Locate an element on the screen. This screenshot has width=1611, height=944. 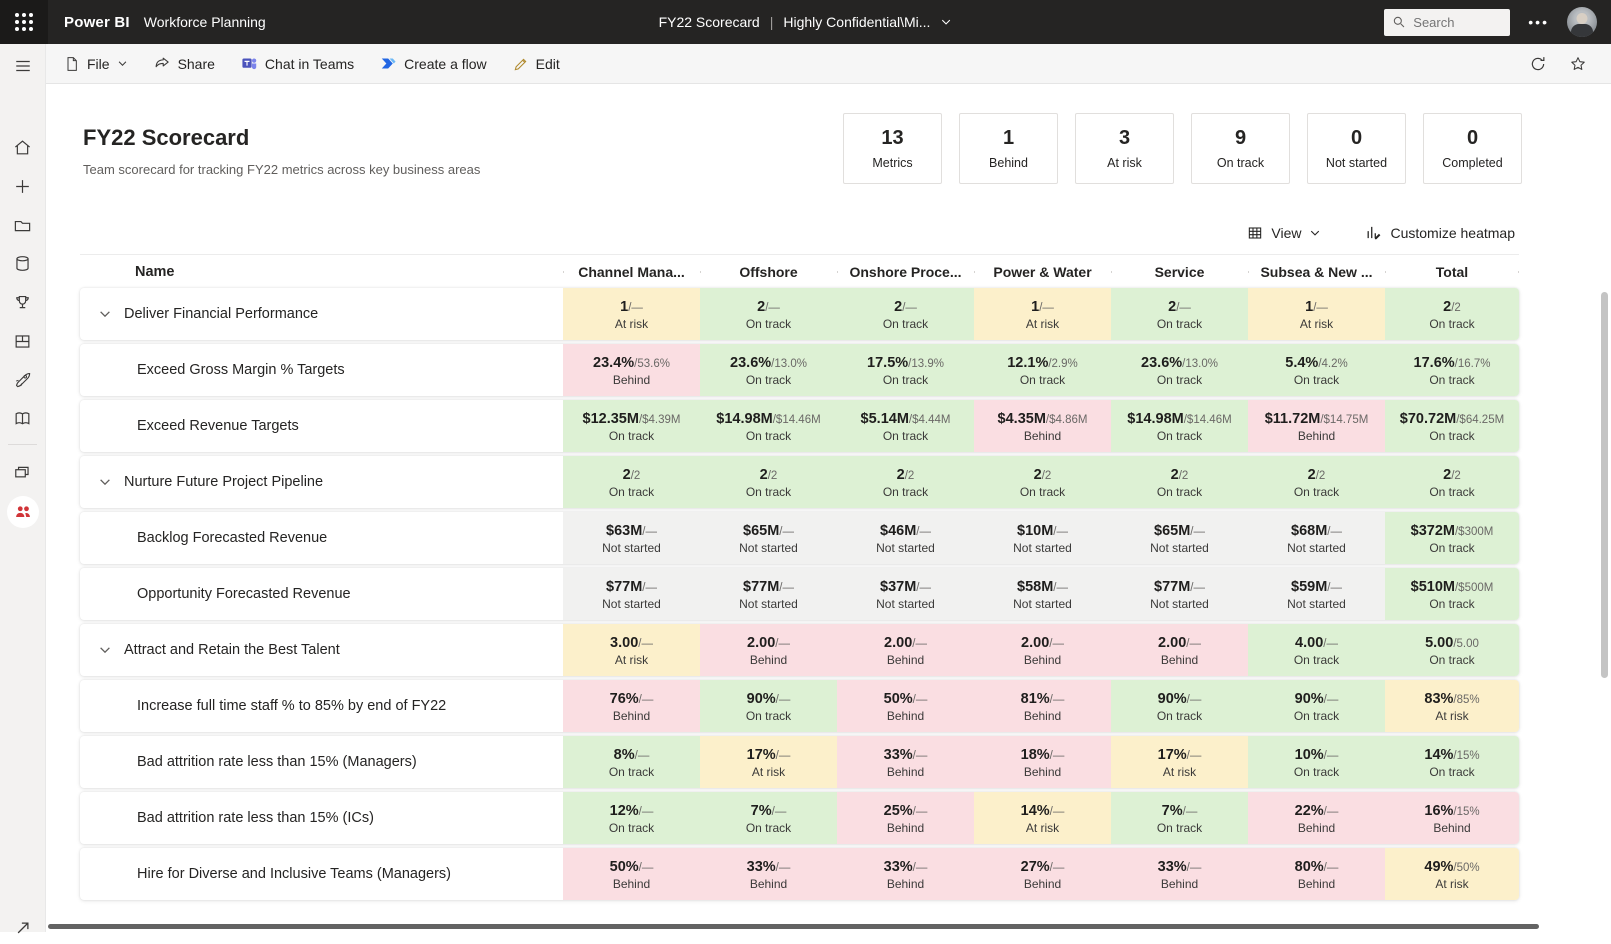
heatmap-cell: 81%/—Behind is located at coordinates (1042, 706).